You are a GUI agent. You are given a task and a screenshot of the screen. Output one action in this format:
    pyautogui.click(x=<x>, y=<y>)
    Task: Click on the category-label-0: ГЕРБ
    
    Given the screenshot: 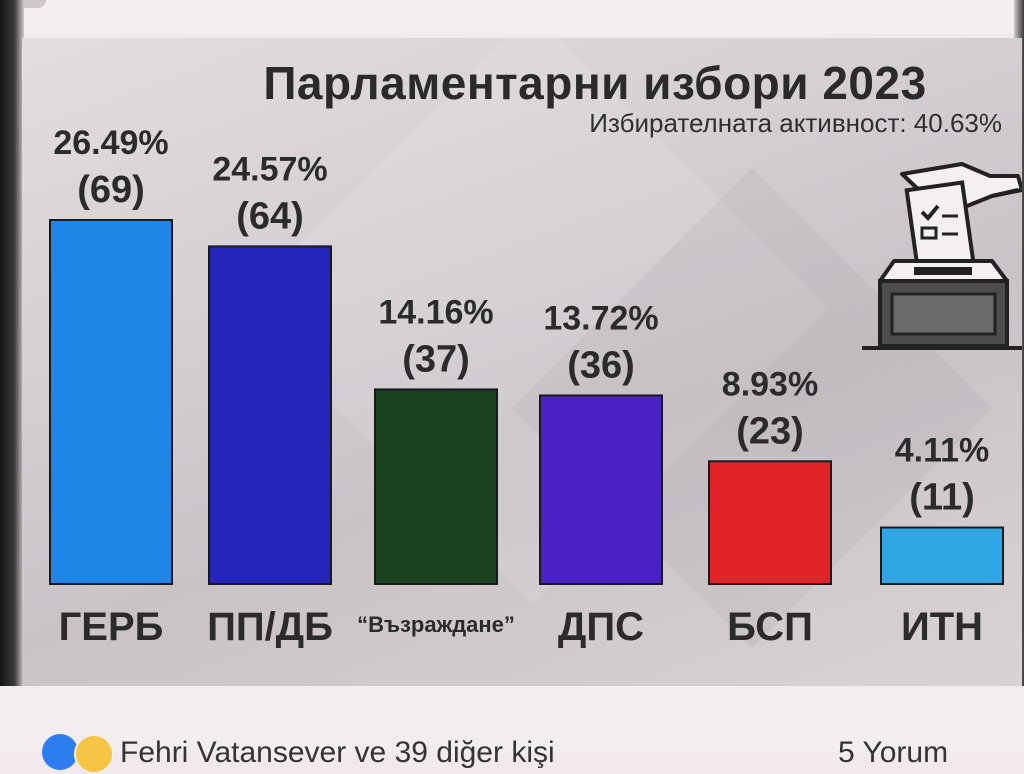 What is the action you would take?
    pyautogui.click(x=111, y=627)
    